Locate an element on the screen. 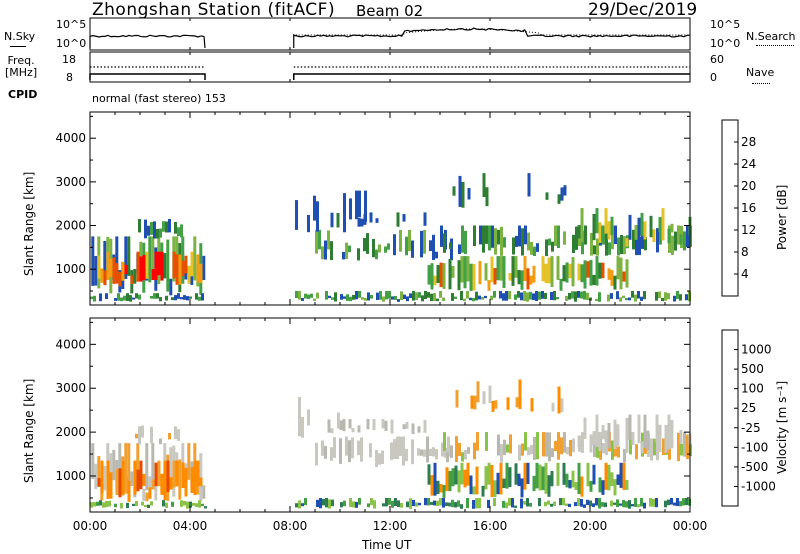 Image resolution: width=800 pixels, height=554 pixels. velocity-colorbar-label: Velocity [m s⁻¹] is located at coordinates (782, 427).